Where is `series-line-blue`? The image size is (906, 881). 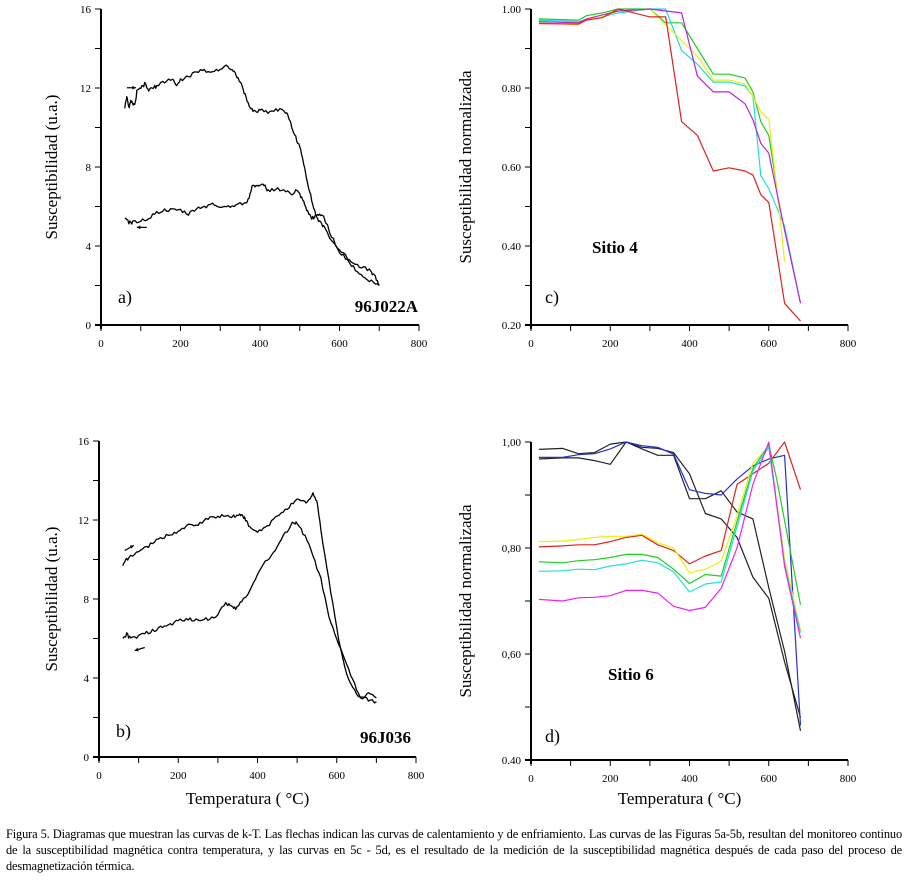 series-line-blue is located at coordinates (670, 583).